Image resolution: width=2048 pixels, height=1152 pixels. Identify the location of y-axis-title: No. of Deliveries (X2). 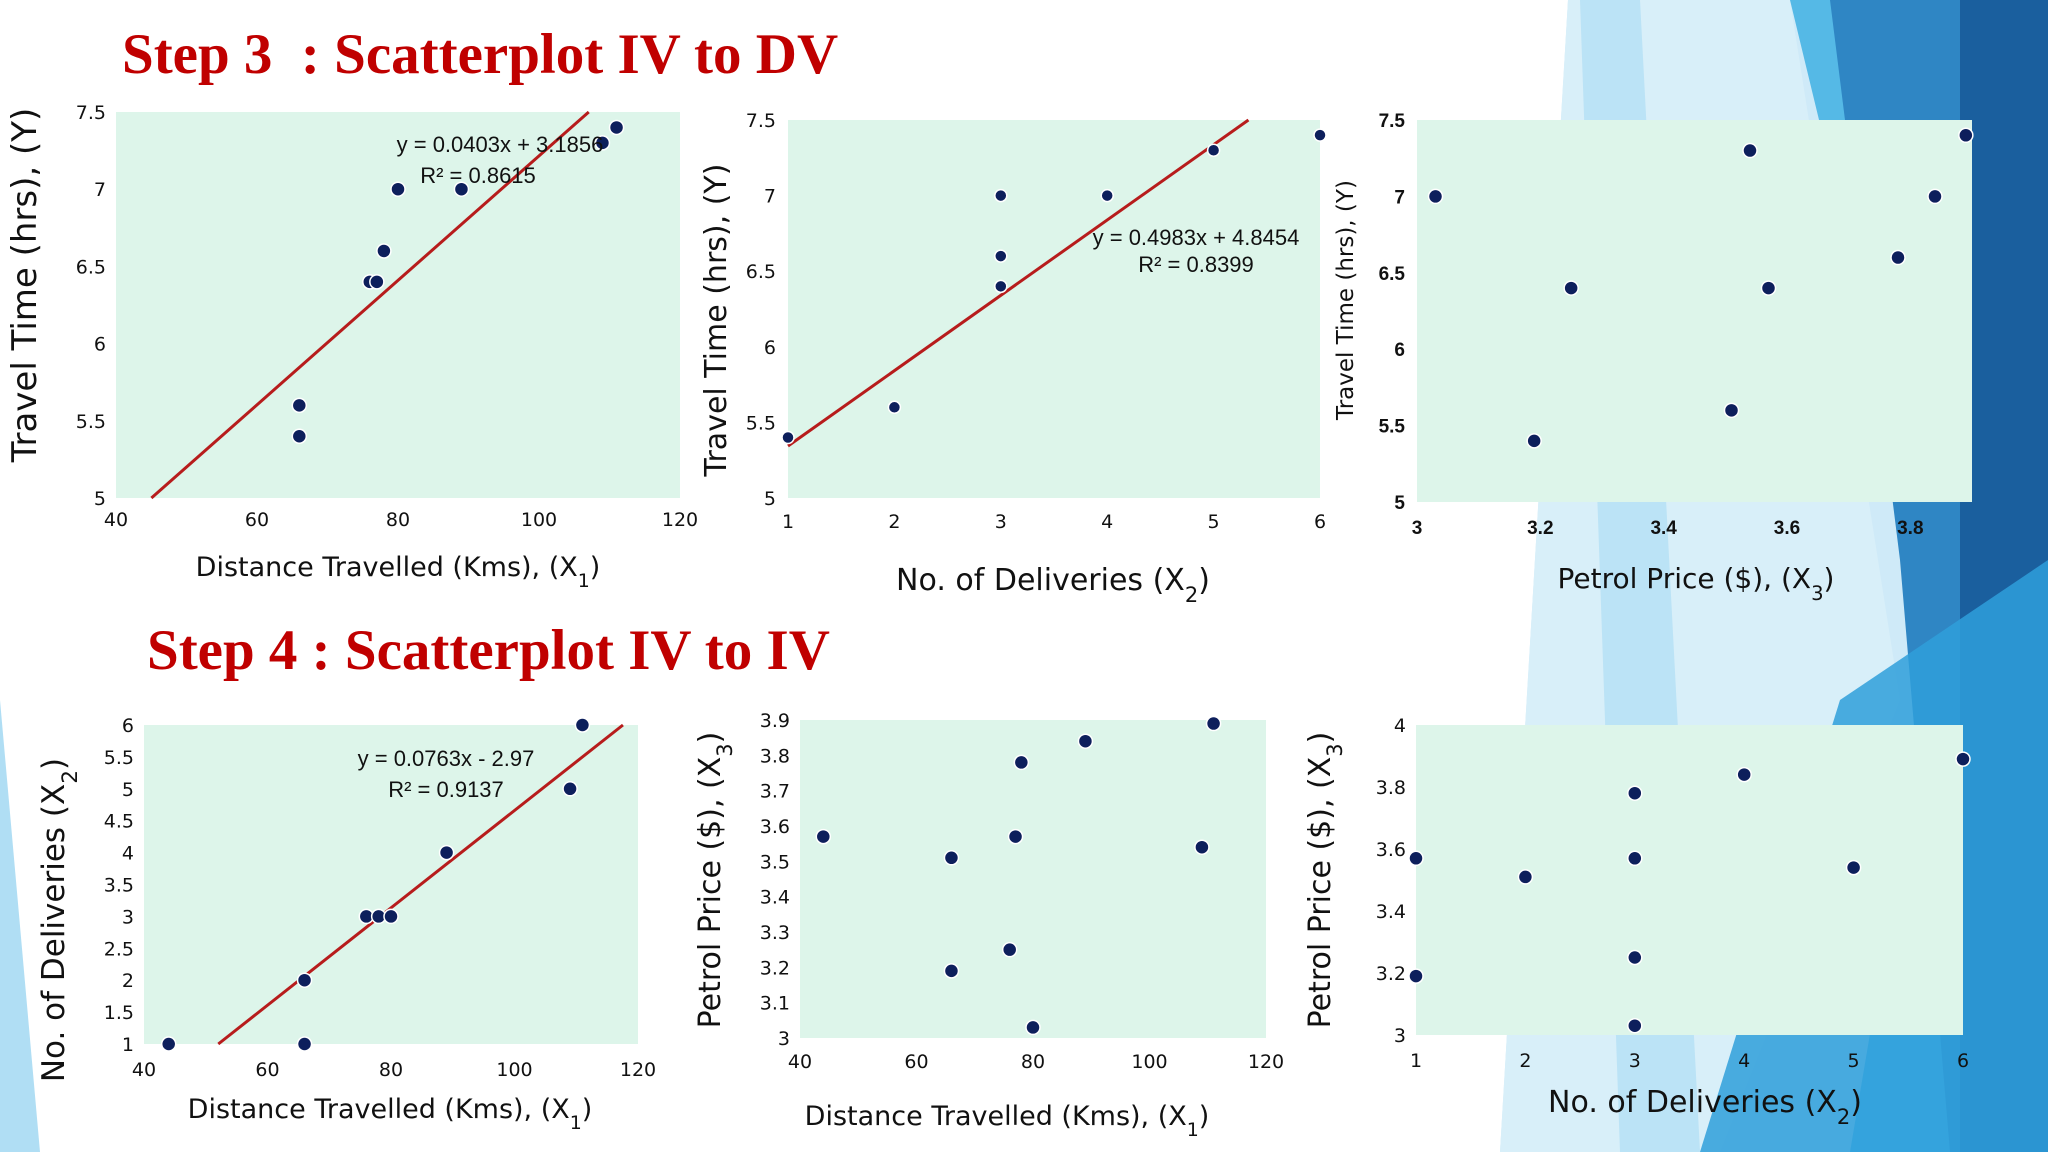
(59, 920).